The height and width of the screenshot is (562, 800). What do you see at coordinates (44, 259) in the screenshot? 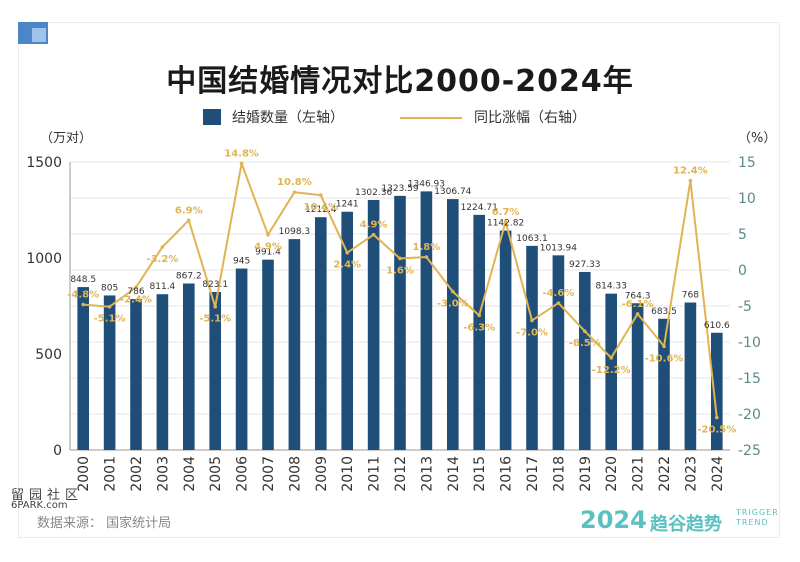
I see `left-tick-label-2: 1000` at bounding box center [44, 259].